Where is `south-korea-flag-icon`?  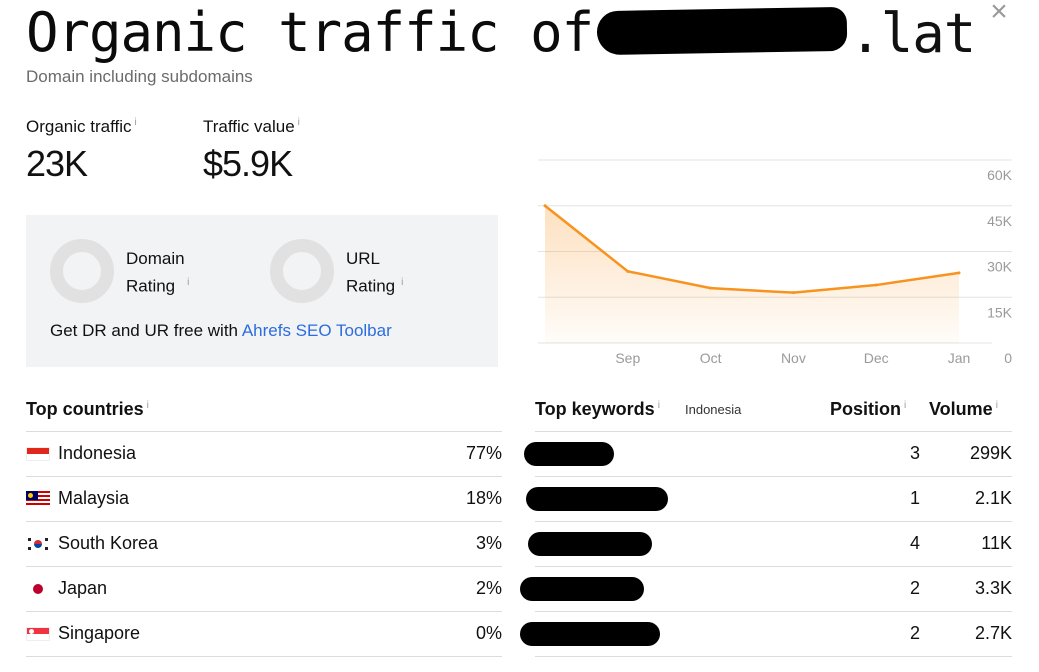 south-korea-flag-icon is located at coordinates (38, 543).